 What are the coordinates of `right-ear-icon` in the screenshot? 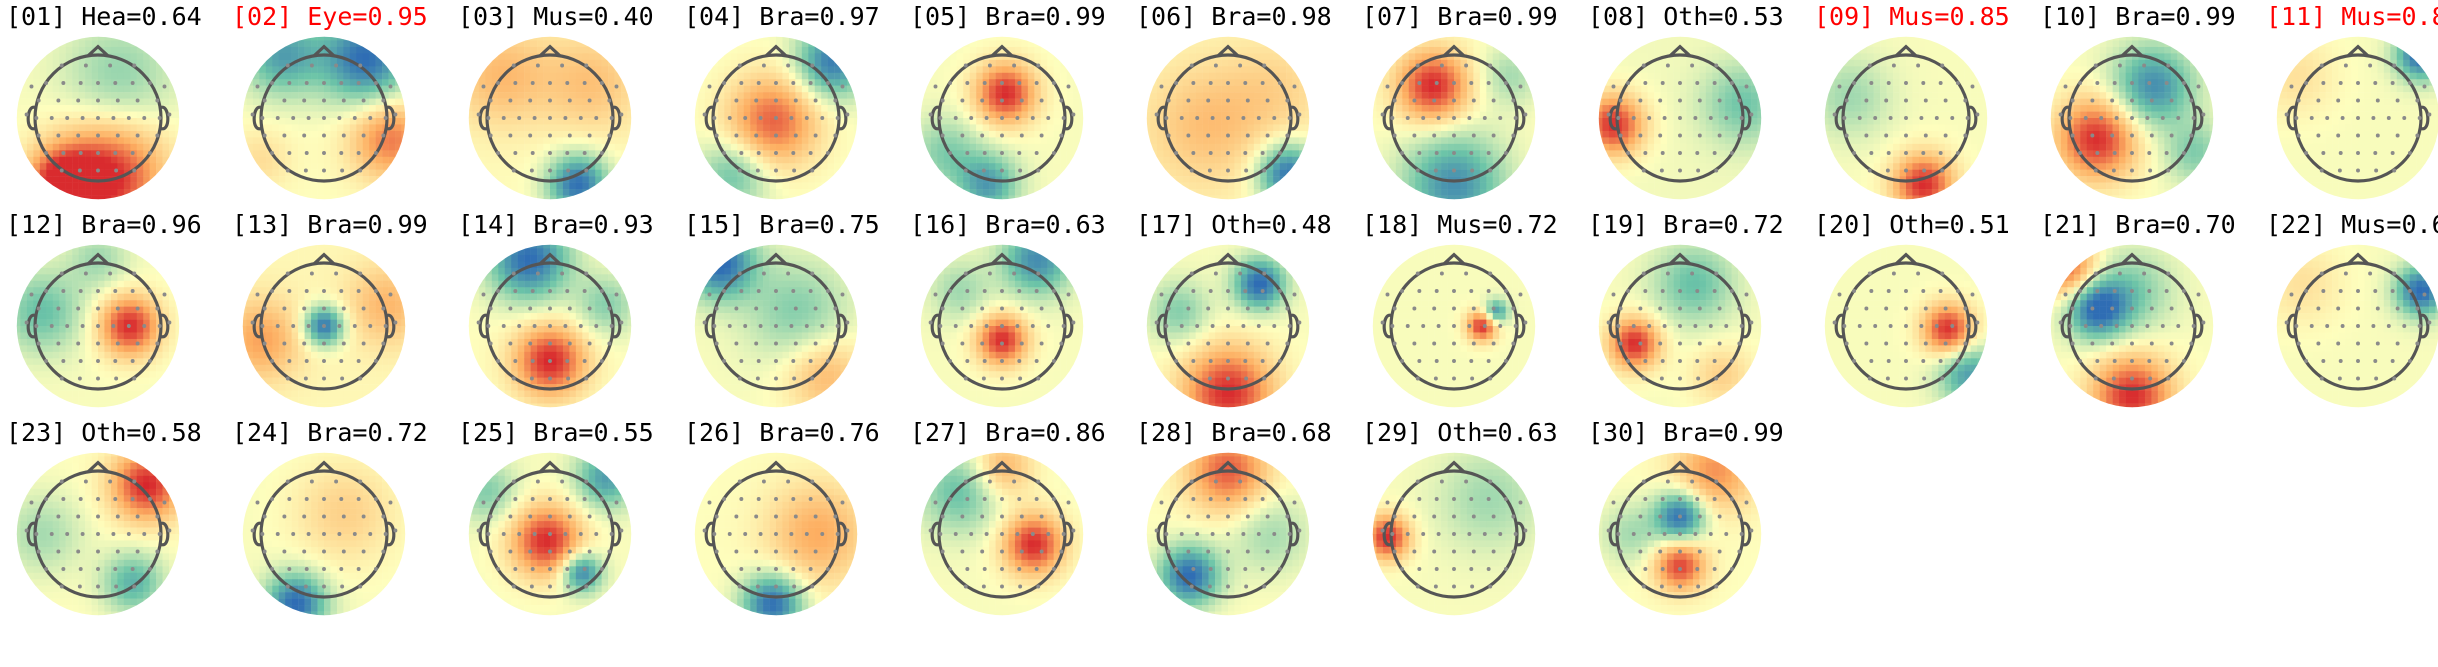 It's located at (2425, 326).